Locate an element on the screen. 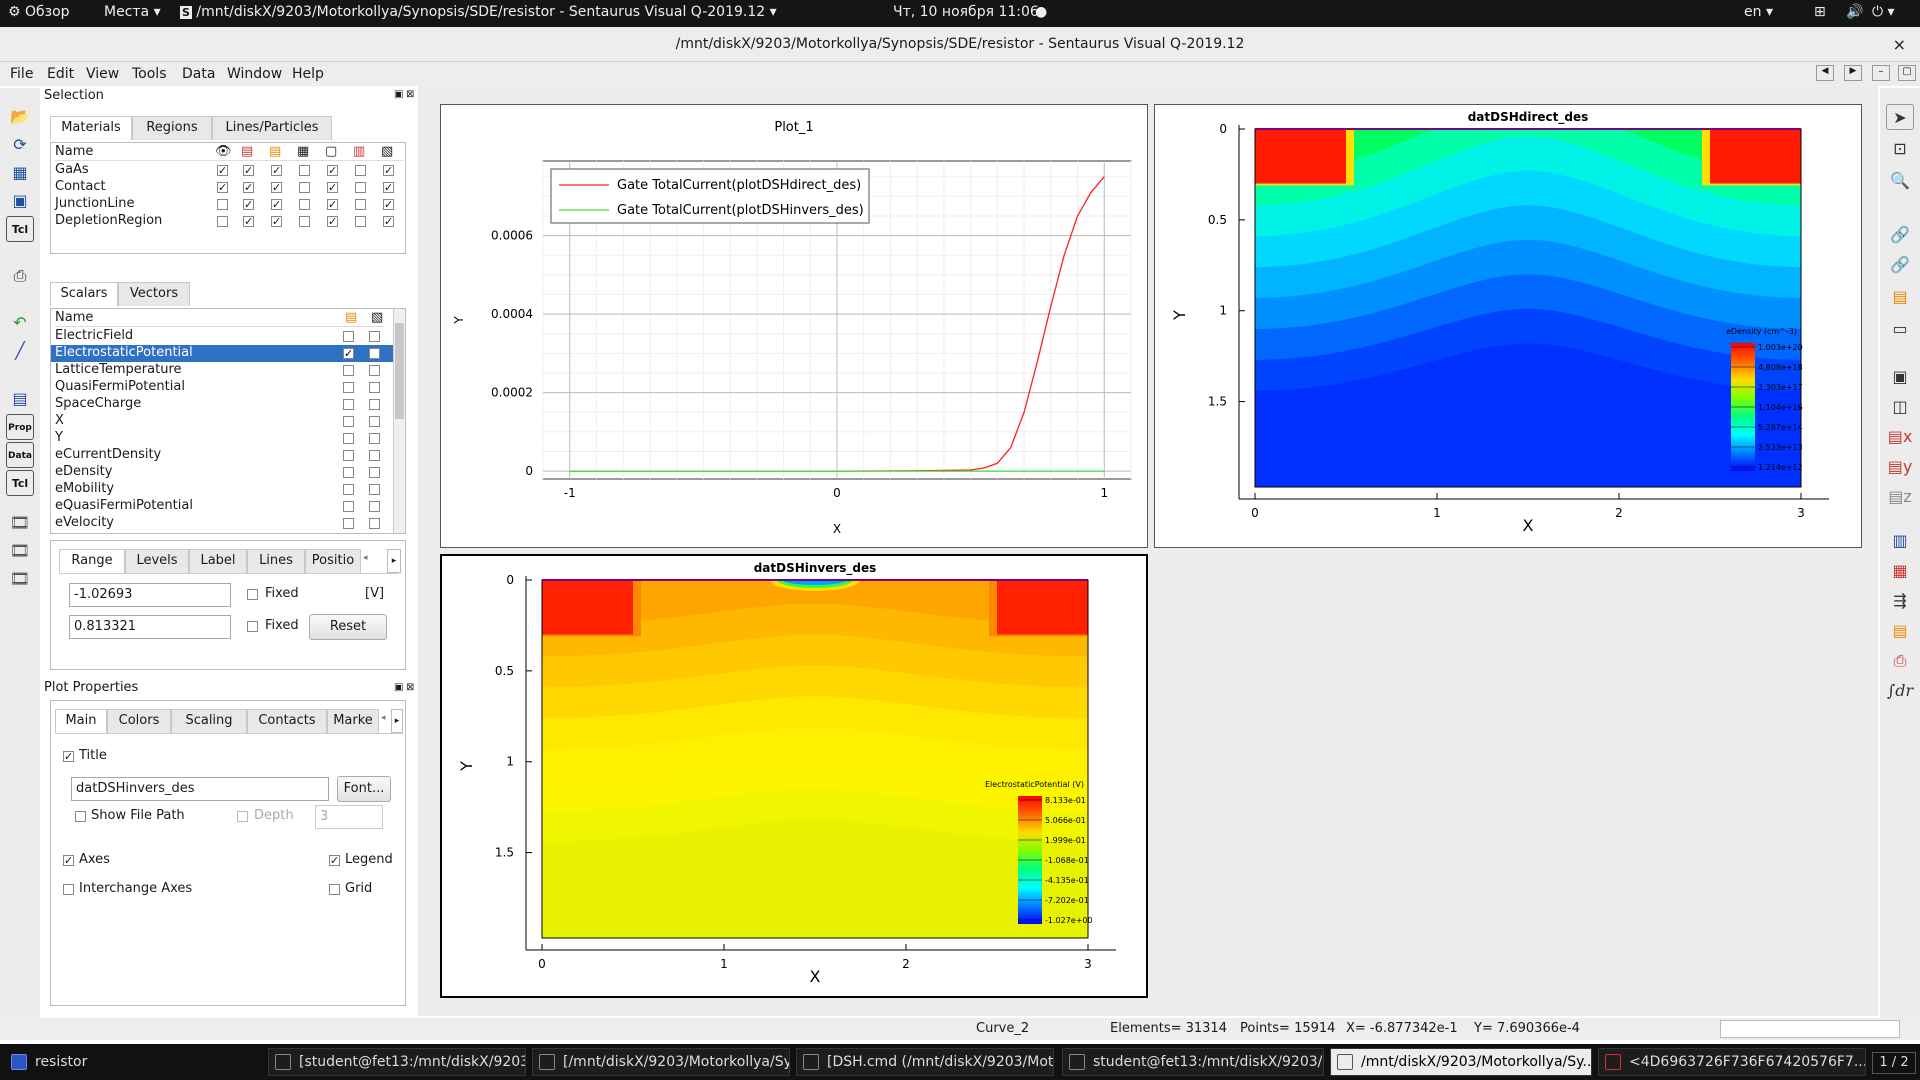 This screenshot has height=1080, width=1920. label-icon: ▧ is located at coordinates (387, 151).